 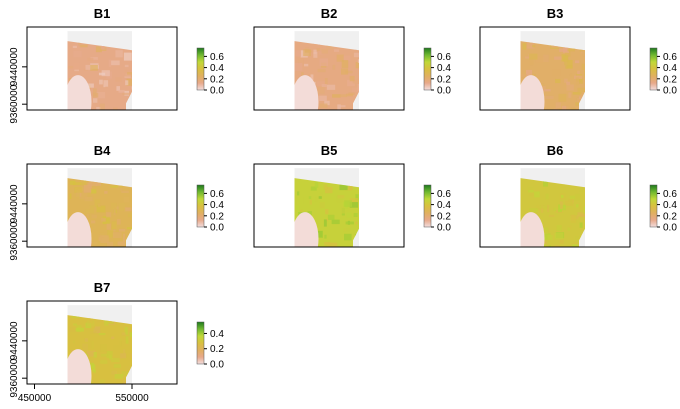 I want to click on y-tick-label: 9440000, so click(x=14, y=203).